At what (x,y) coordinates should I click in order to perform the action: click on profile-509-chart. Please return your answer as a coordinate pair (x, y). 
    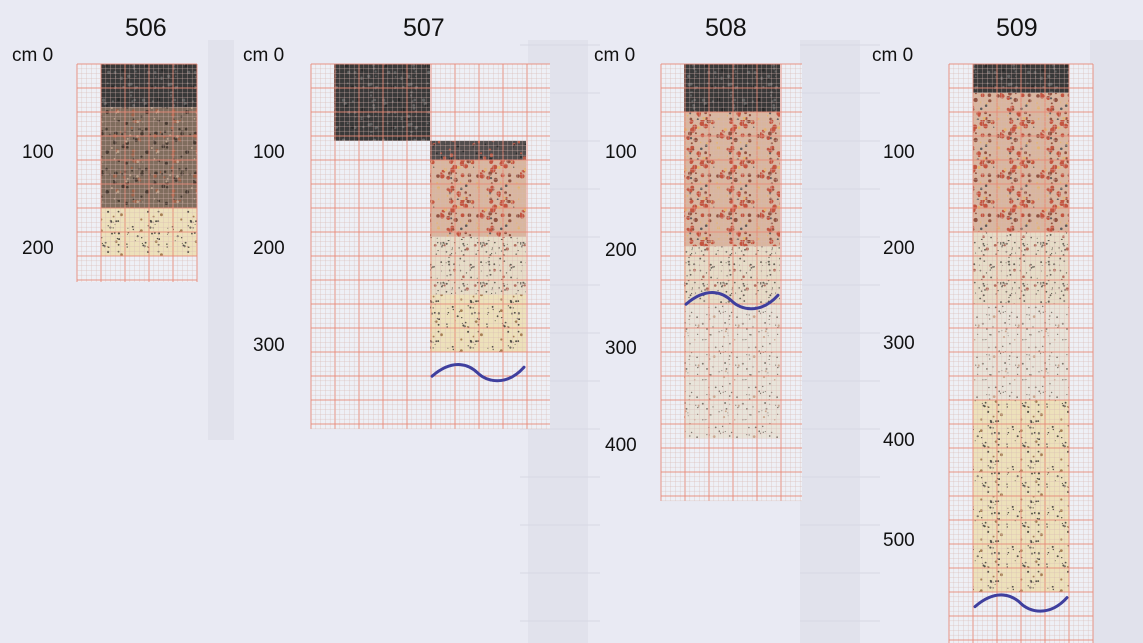
    Looking at the image, I should click on (1021, 353).